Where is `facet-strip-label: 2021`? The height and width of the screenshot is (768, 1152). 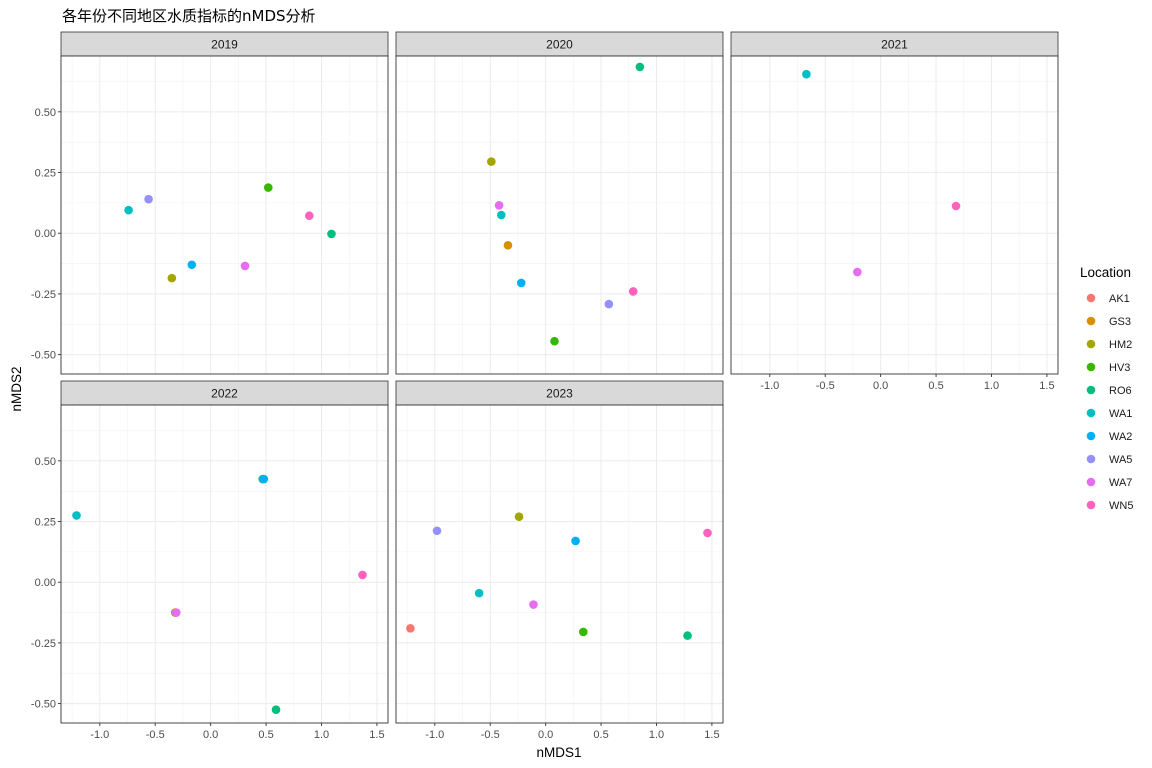 facet-strip-label: 2021 is located at coordinates (894, 45).